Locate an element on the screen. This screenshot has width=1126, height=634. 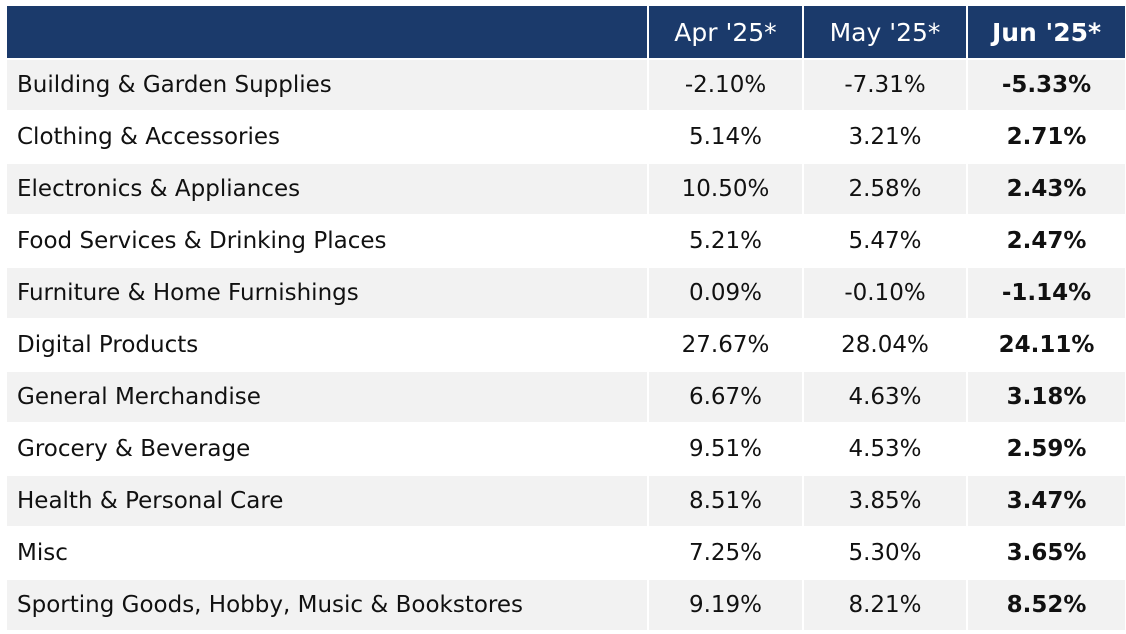
header-jun: Jun '25* is located at coordinates (1045, 32).